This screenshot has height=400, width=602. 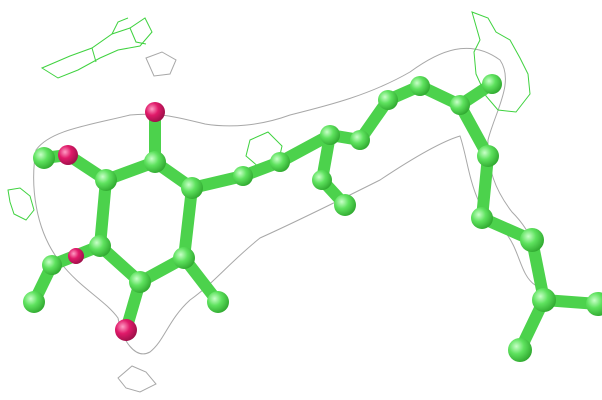 I want to click on density-fragments, so click(x=147, y=222).